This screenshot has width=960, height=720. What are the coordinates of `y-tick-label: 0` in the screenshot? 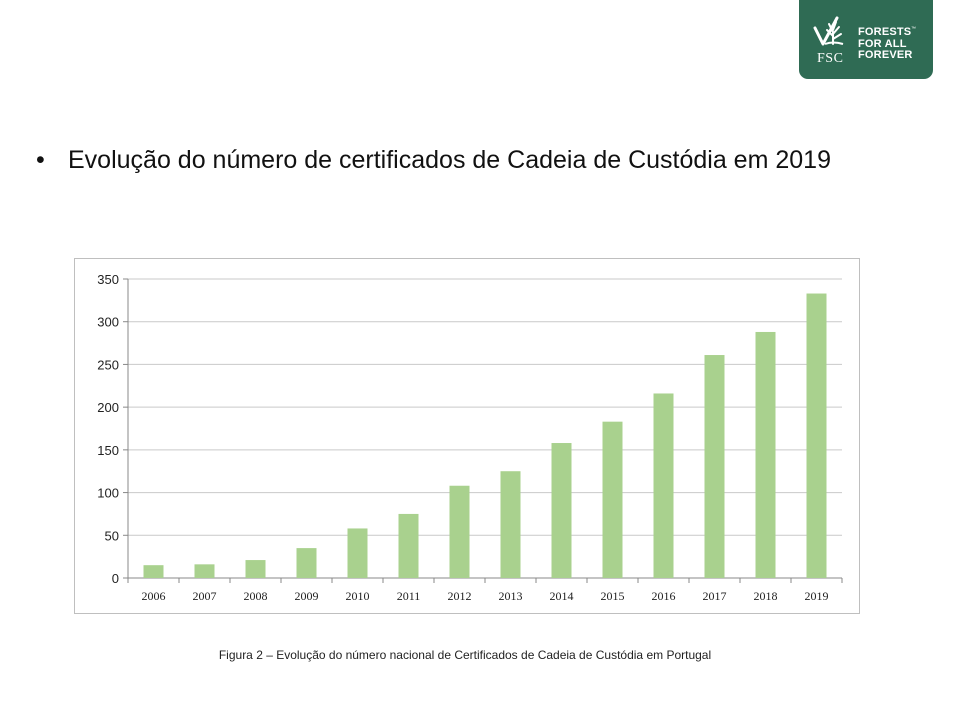 It's located at (115, 578).